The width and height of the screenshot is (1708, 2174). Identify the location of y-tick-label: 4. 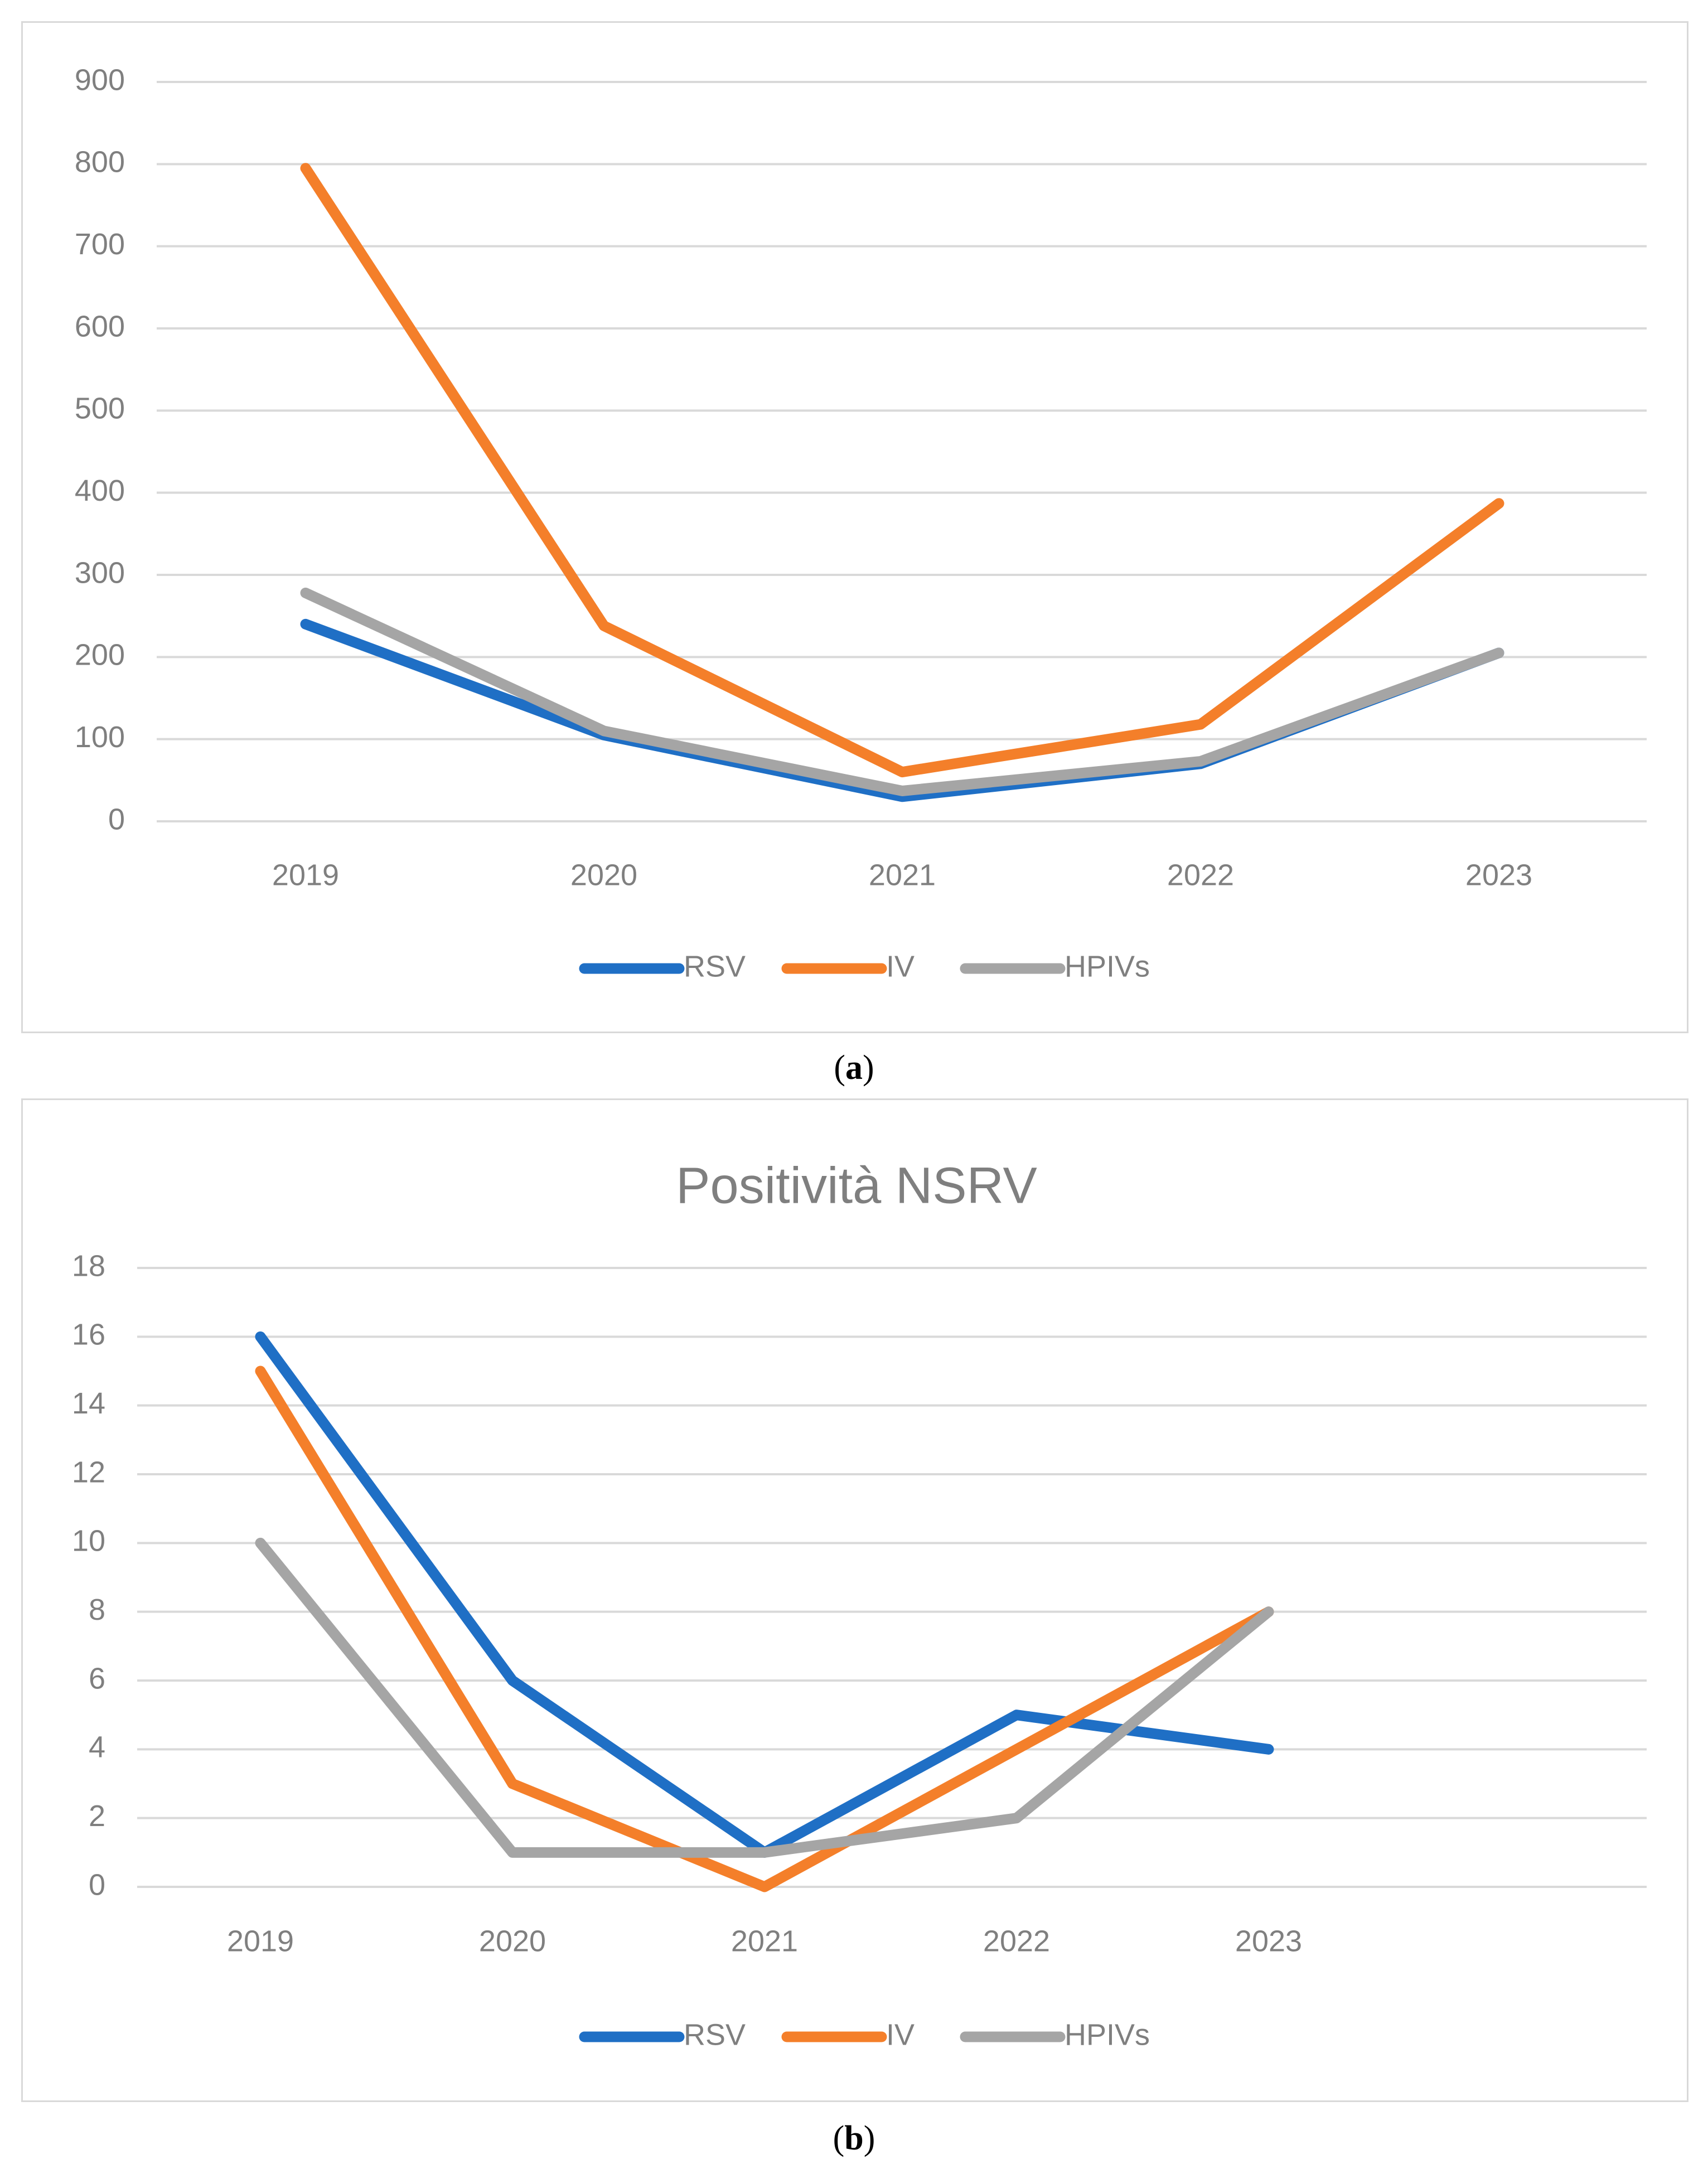
(97, 1747).